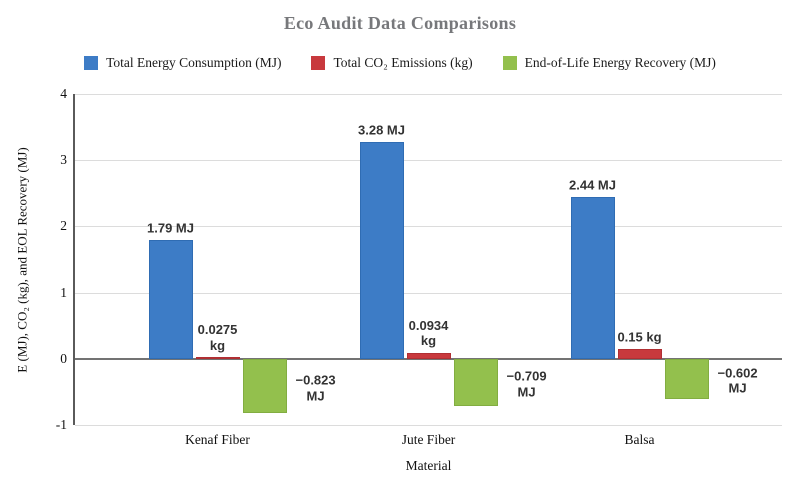 This screenshot has height=490, width=800. Describe the element at coordinates (63, 226) in the screenshot. I see `y-tick-label: 2` at that location.